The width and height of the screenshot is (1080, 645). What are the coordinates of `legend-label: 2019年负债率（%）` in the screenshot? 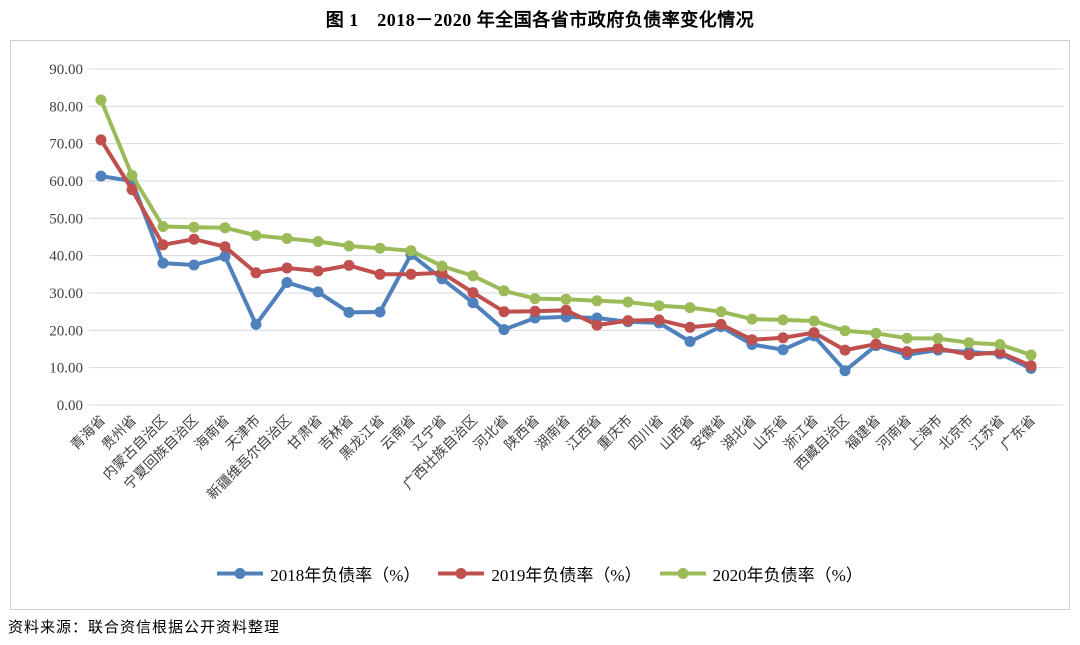 It's located at (566, 575).